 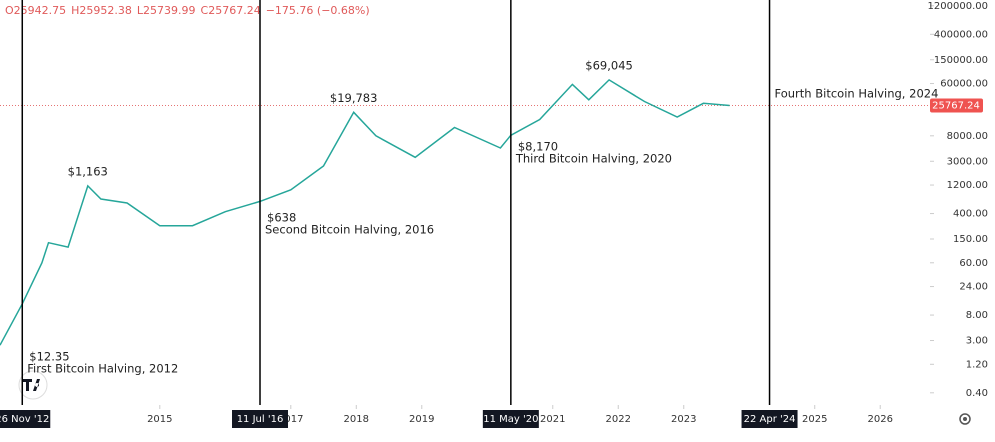 I want to click on ohlc-close: C25767.24, so click(x=231, y=10).